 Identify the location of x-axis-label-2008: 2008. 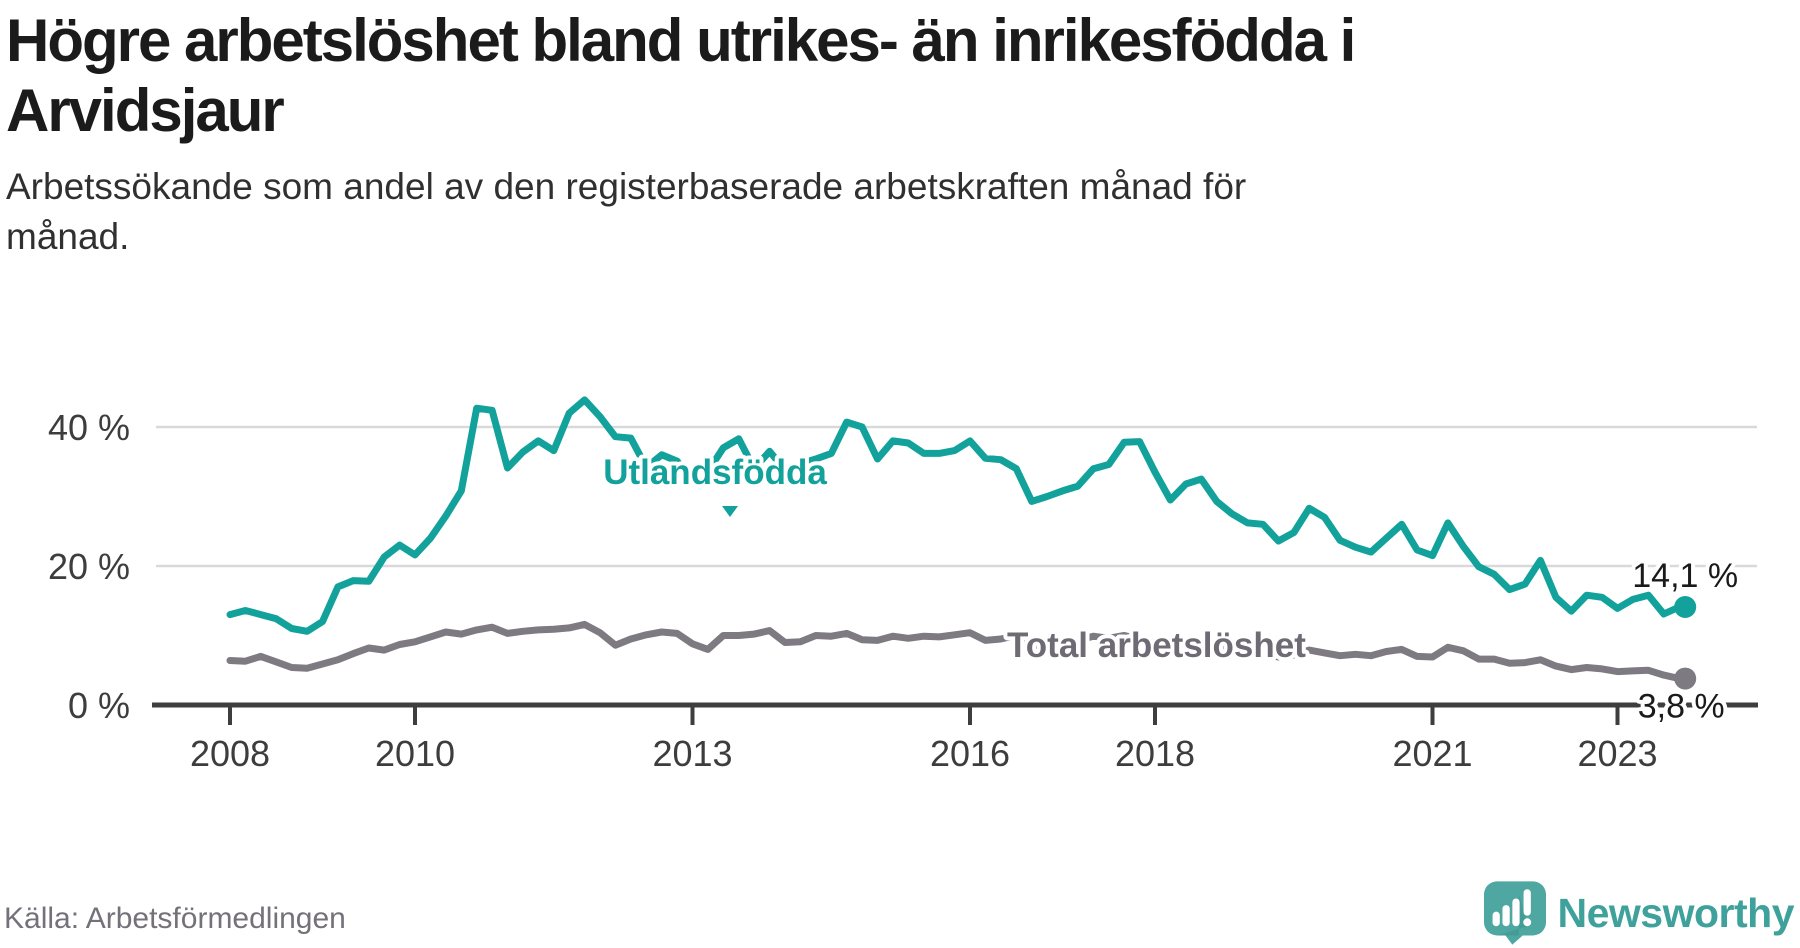
(230, 753).